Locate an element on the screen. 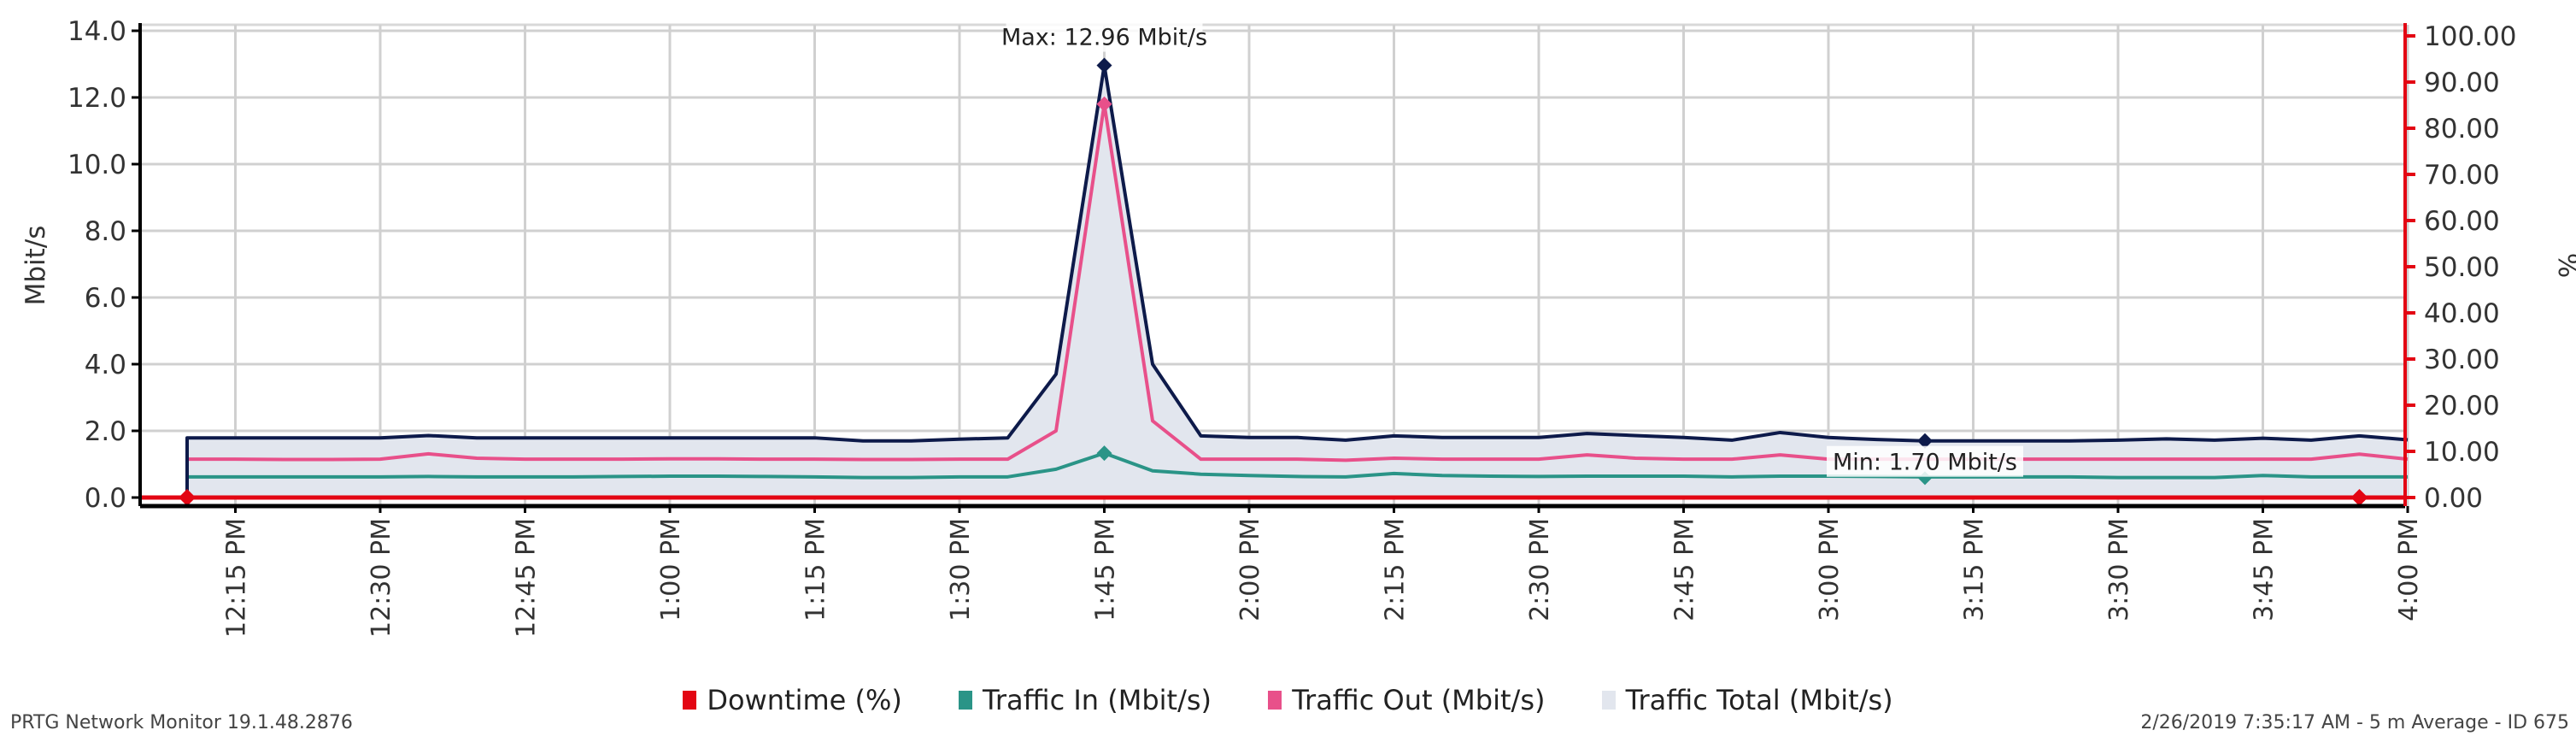  svg-text: 2:15 PM is located at coordinates (1396, 569).